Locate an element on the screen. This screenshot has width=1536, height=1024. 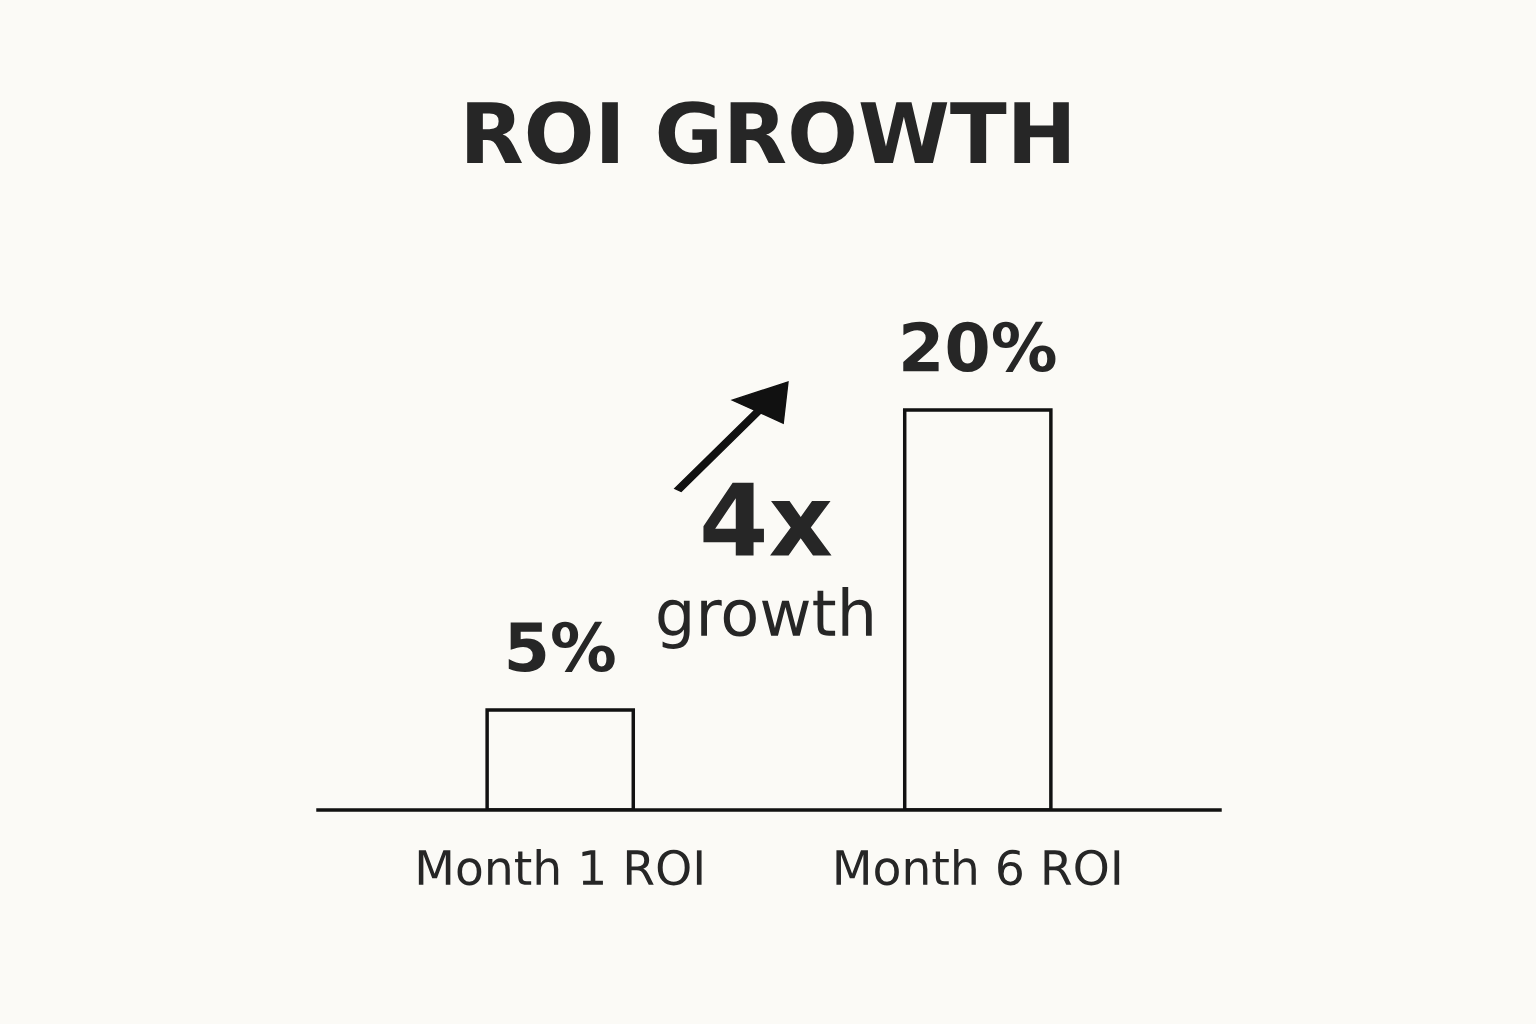
annotation: growth is located at coordinates (765, 618).